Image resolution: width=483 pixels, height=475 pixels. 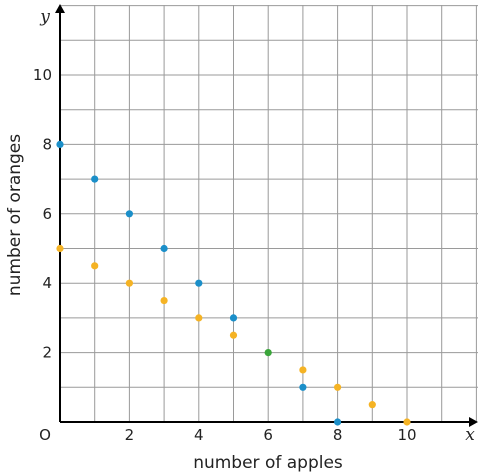 What do you see at coordinates (473, 422) in the screenshot?
I see `x-axis-arrow` at bounding box center [473, 422].